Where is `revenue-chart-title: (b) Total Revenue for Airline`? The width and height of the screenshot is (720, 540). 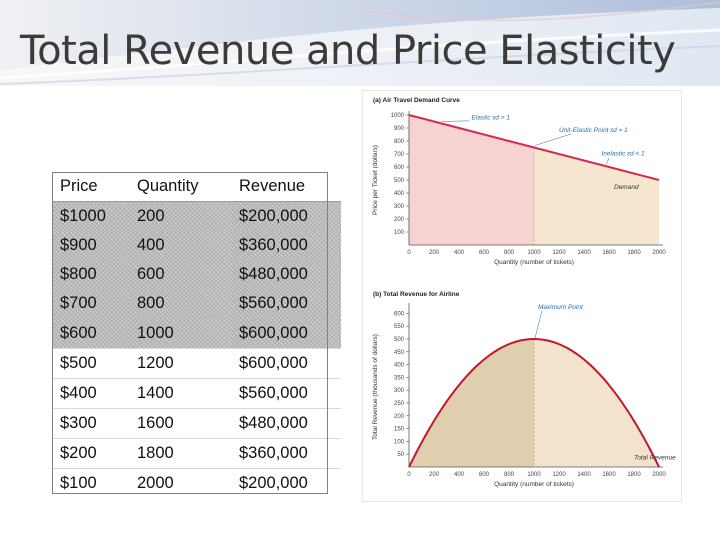 revenue-chart-title: (b) Total Revenue for Airline is located at coordinates (416, 294).